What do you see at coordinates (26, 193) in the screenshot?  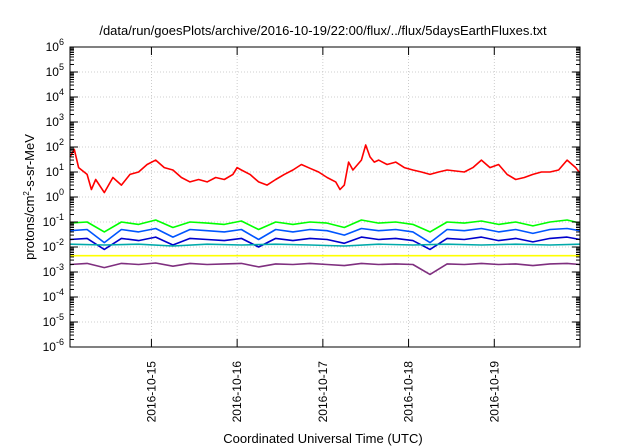 I see `y-axis-title-superscript: 2` at bounding box center [26, 193].